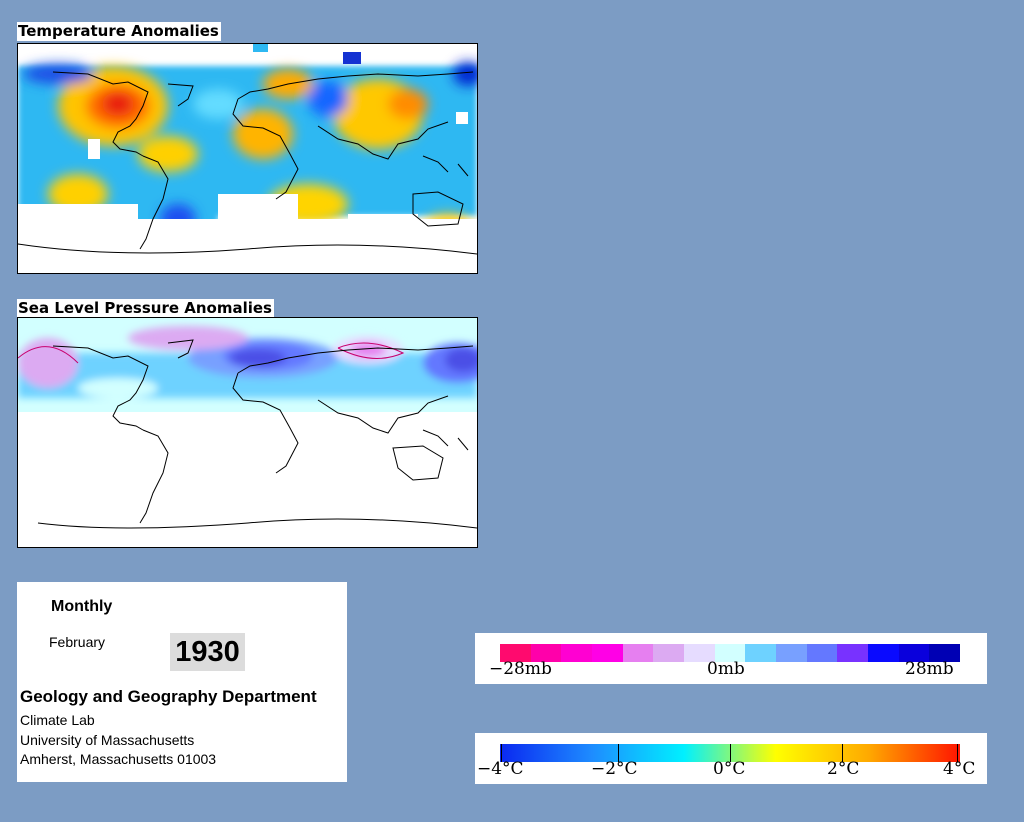 This screenshot has height=822, width=1024. What do you see at coordinates (207, 652) in the screenshot?
I see `year-display: 1930` at bounding box center [207, 652].